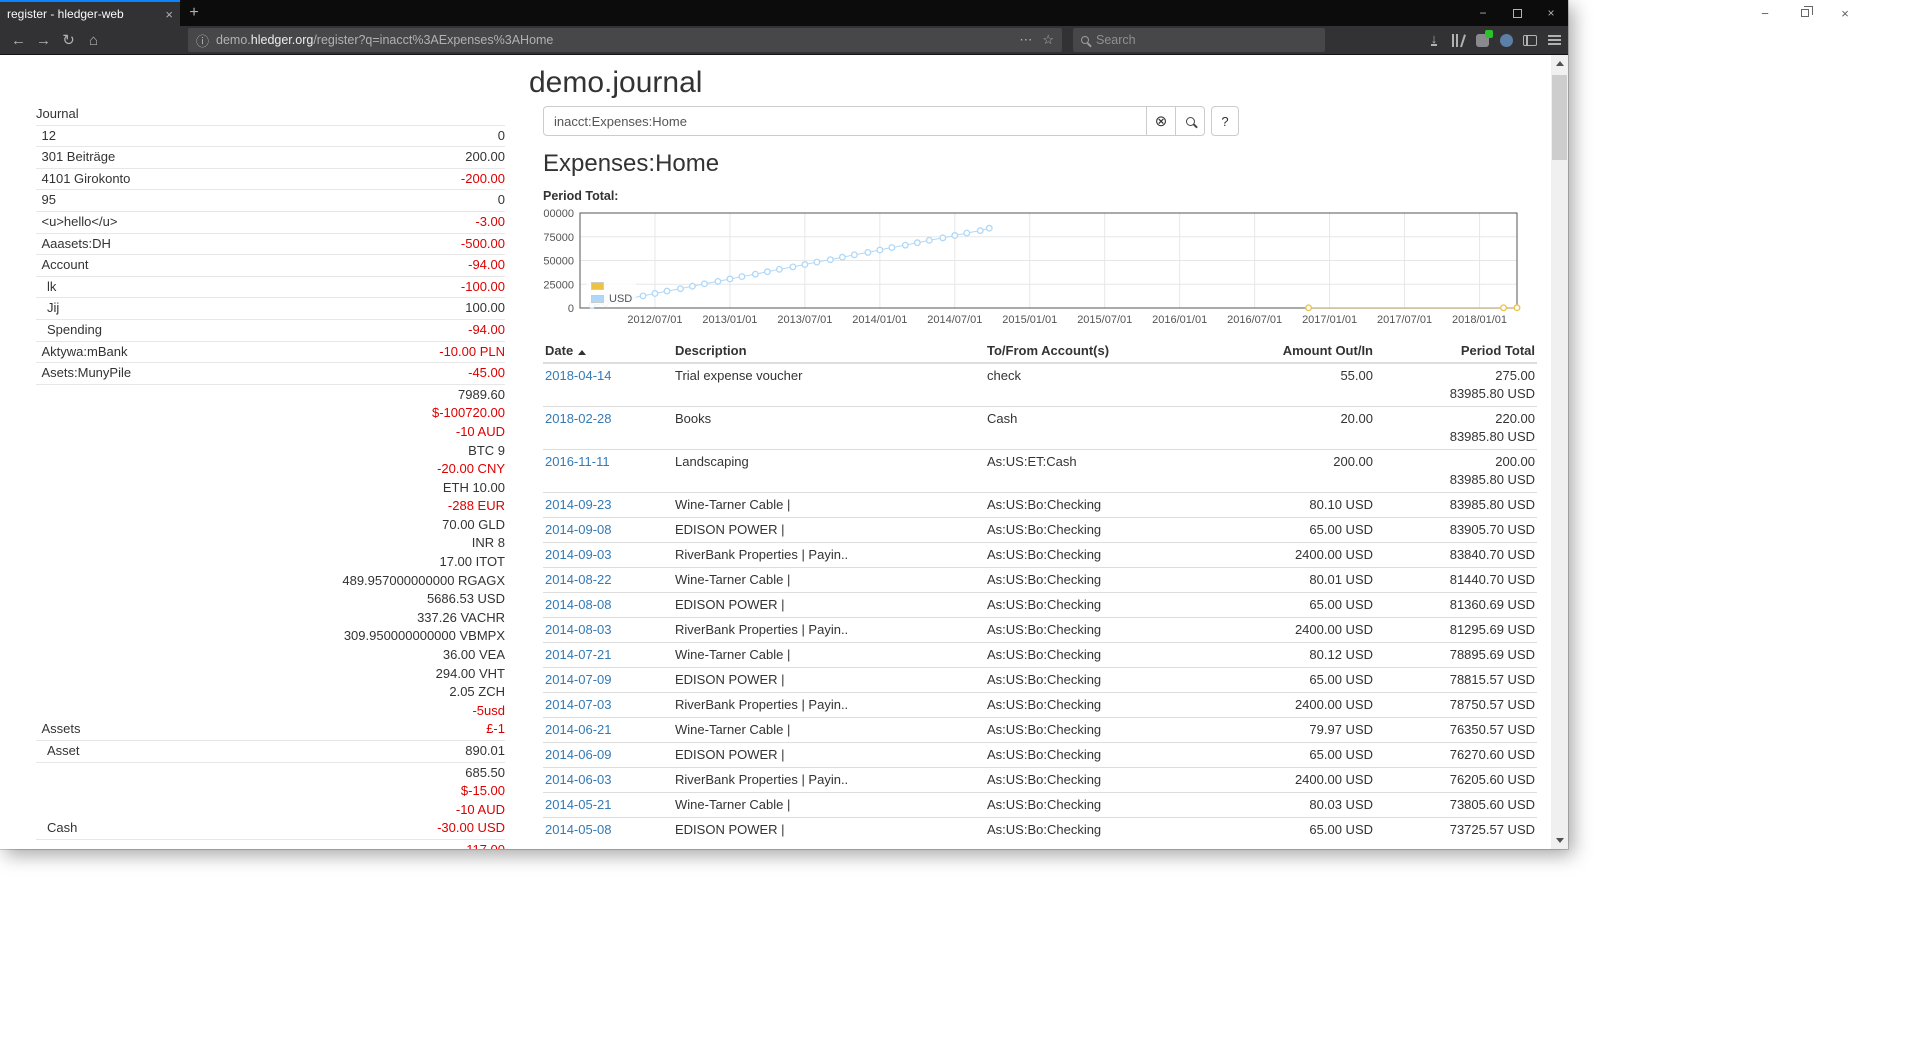 Image resolution: width=1920 pixels, height=1040 pixels. I want to click on register-cell-account: Cash, so click(1110, 428).